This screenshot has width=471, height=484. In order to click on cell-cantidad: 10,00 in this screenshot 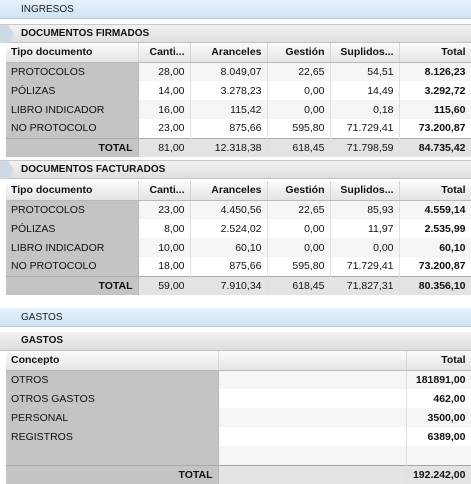, I will do `click(164, 247)`.